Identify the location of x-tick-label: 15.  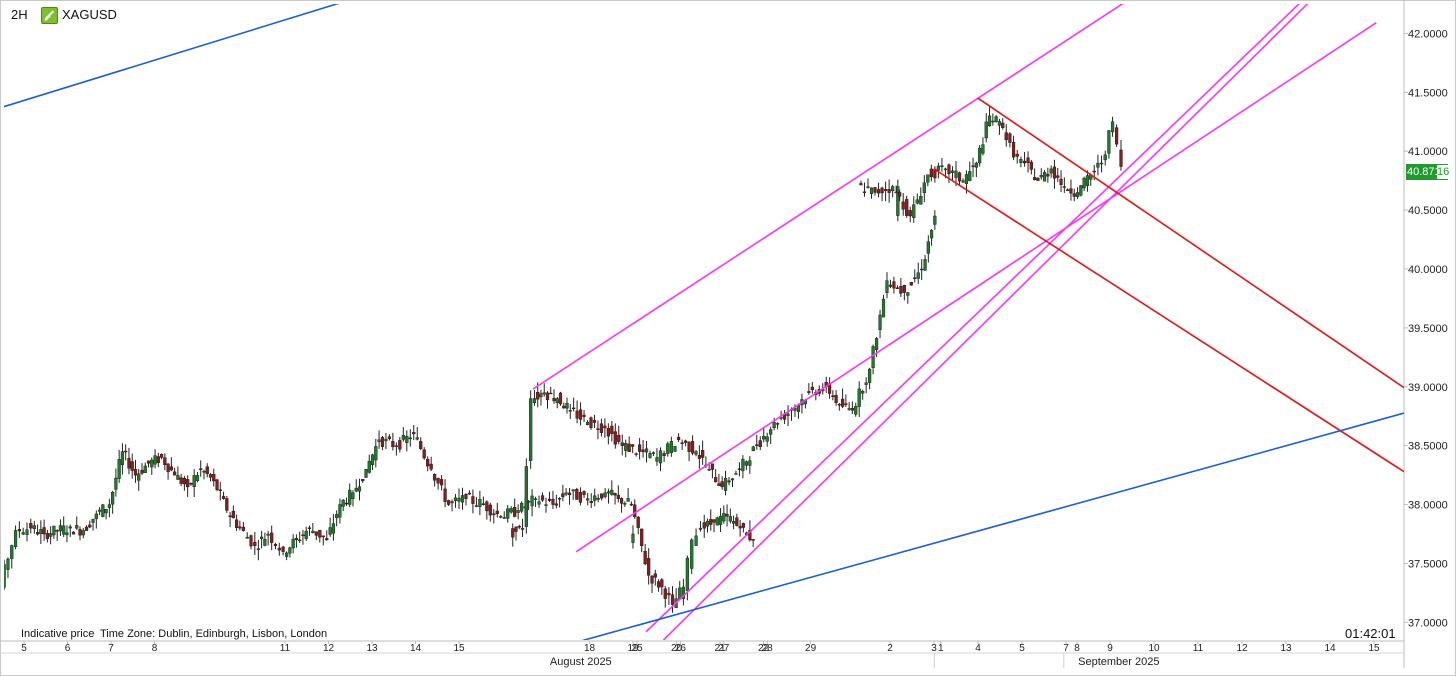
(459, 648).